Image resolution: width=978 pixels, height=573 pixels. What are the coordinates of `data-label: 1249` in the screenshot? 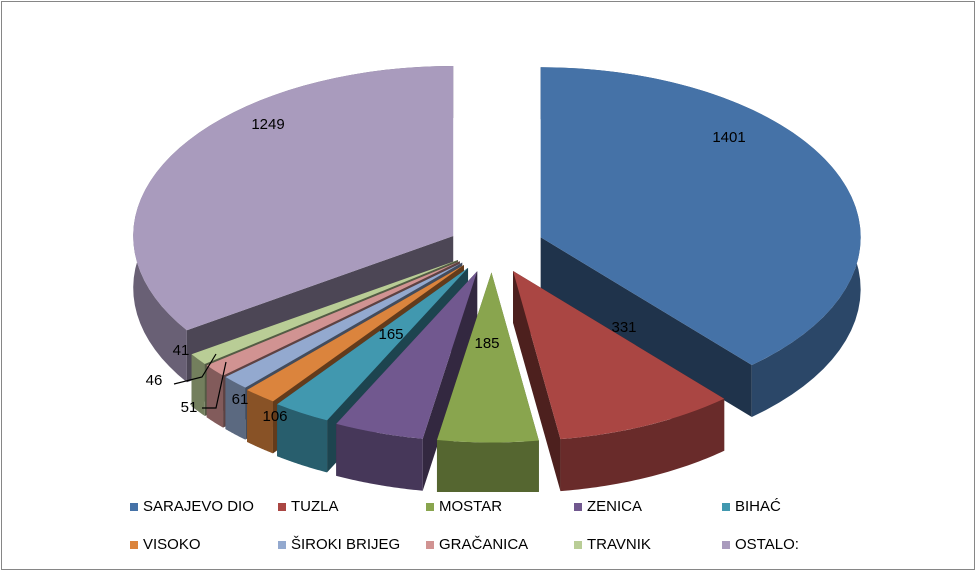 It's located at (267, 124).